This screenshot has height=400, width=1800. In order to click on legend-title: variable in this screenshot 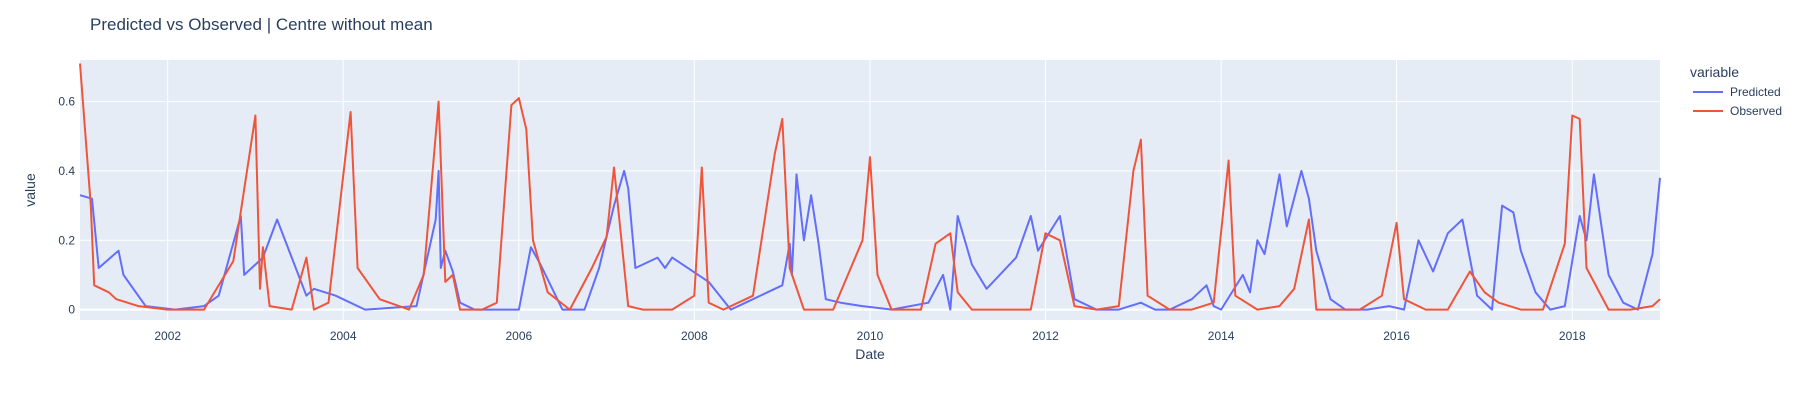, I will do `click(1714, 72)`.